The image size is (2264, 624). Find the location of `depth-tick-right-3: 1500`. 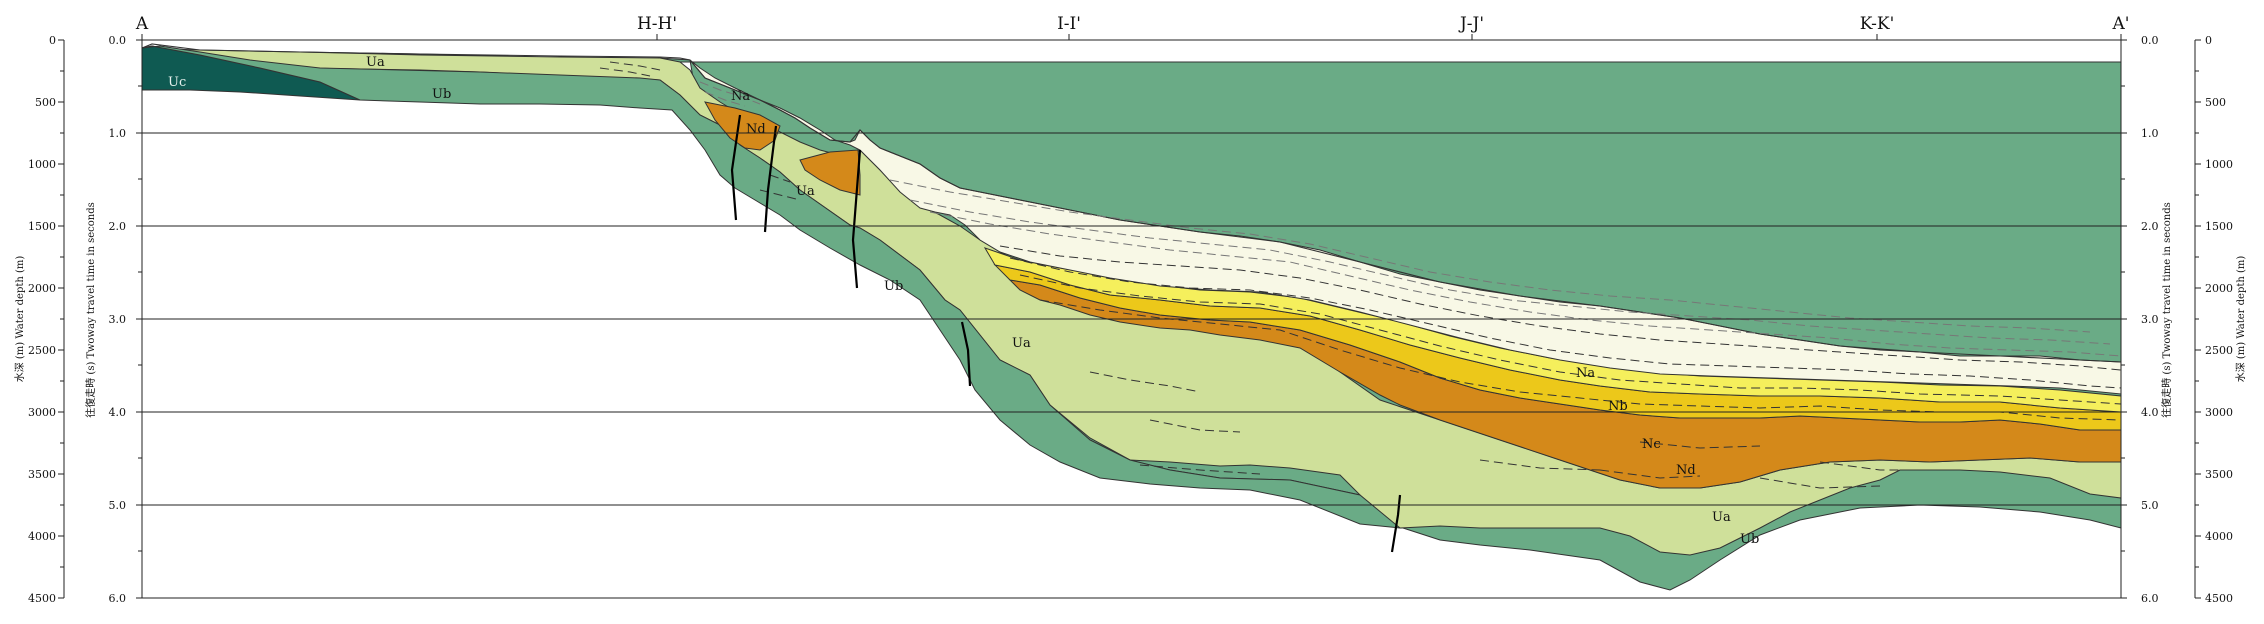

depth-tick-right-3: 1500 is located at coordinates (2219, 226).